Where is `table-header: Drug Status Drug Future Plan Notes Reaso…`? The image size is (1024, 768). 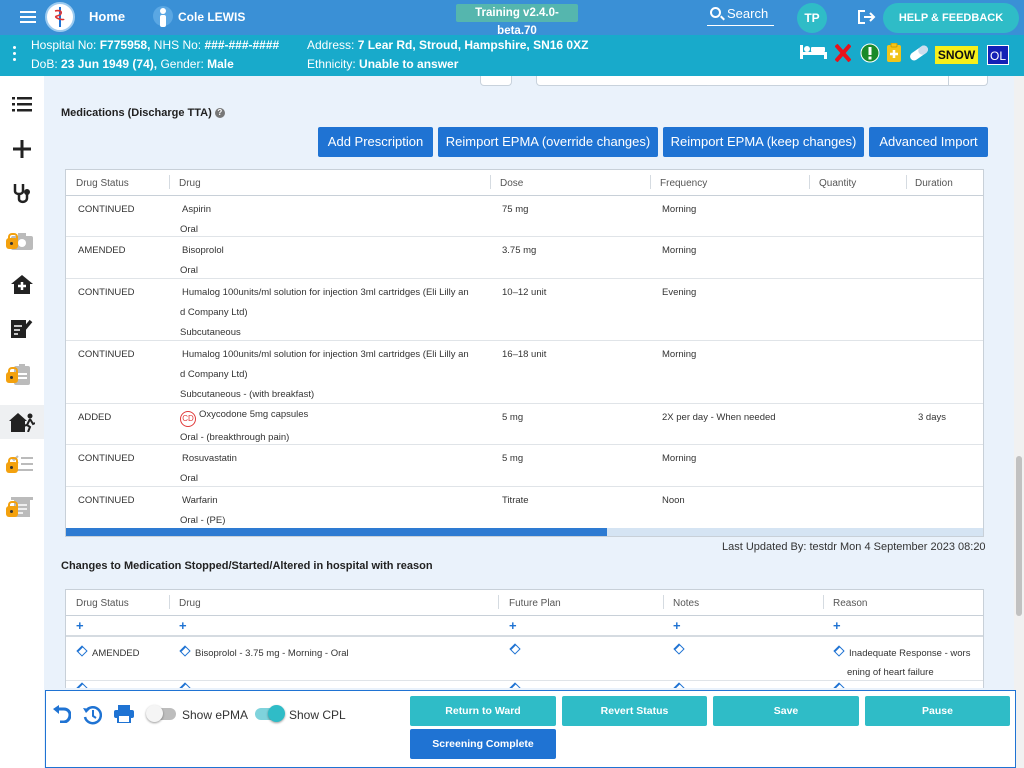
table-header: Drug Status Drug Future Plan Notes Reaso… is located at coordinates (524, 603).